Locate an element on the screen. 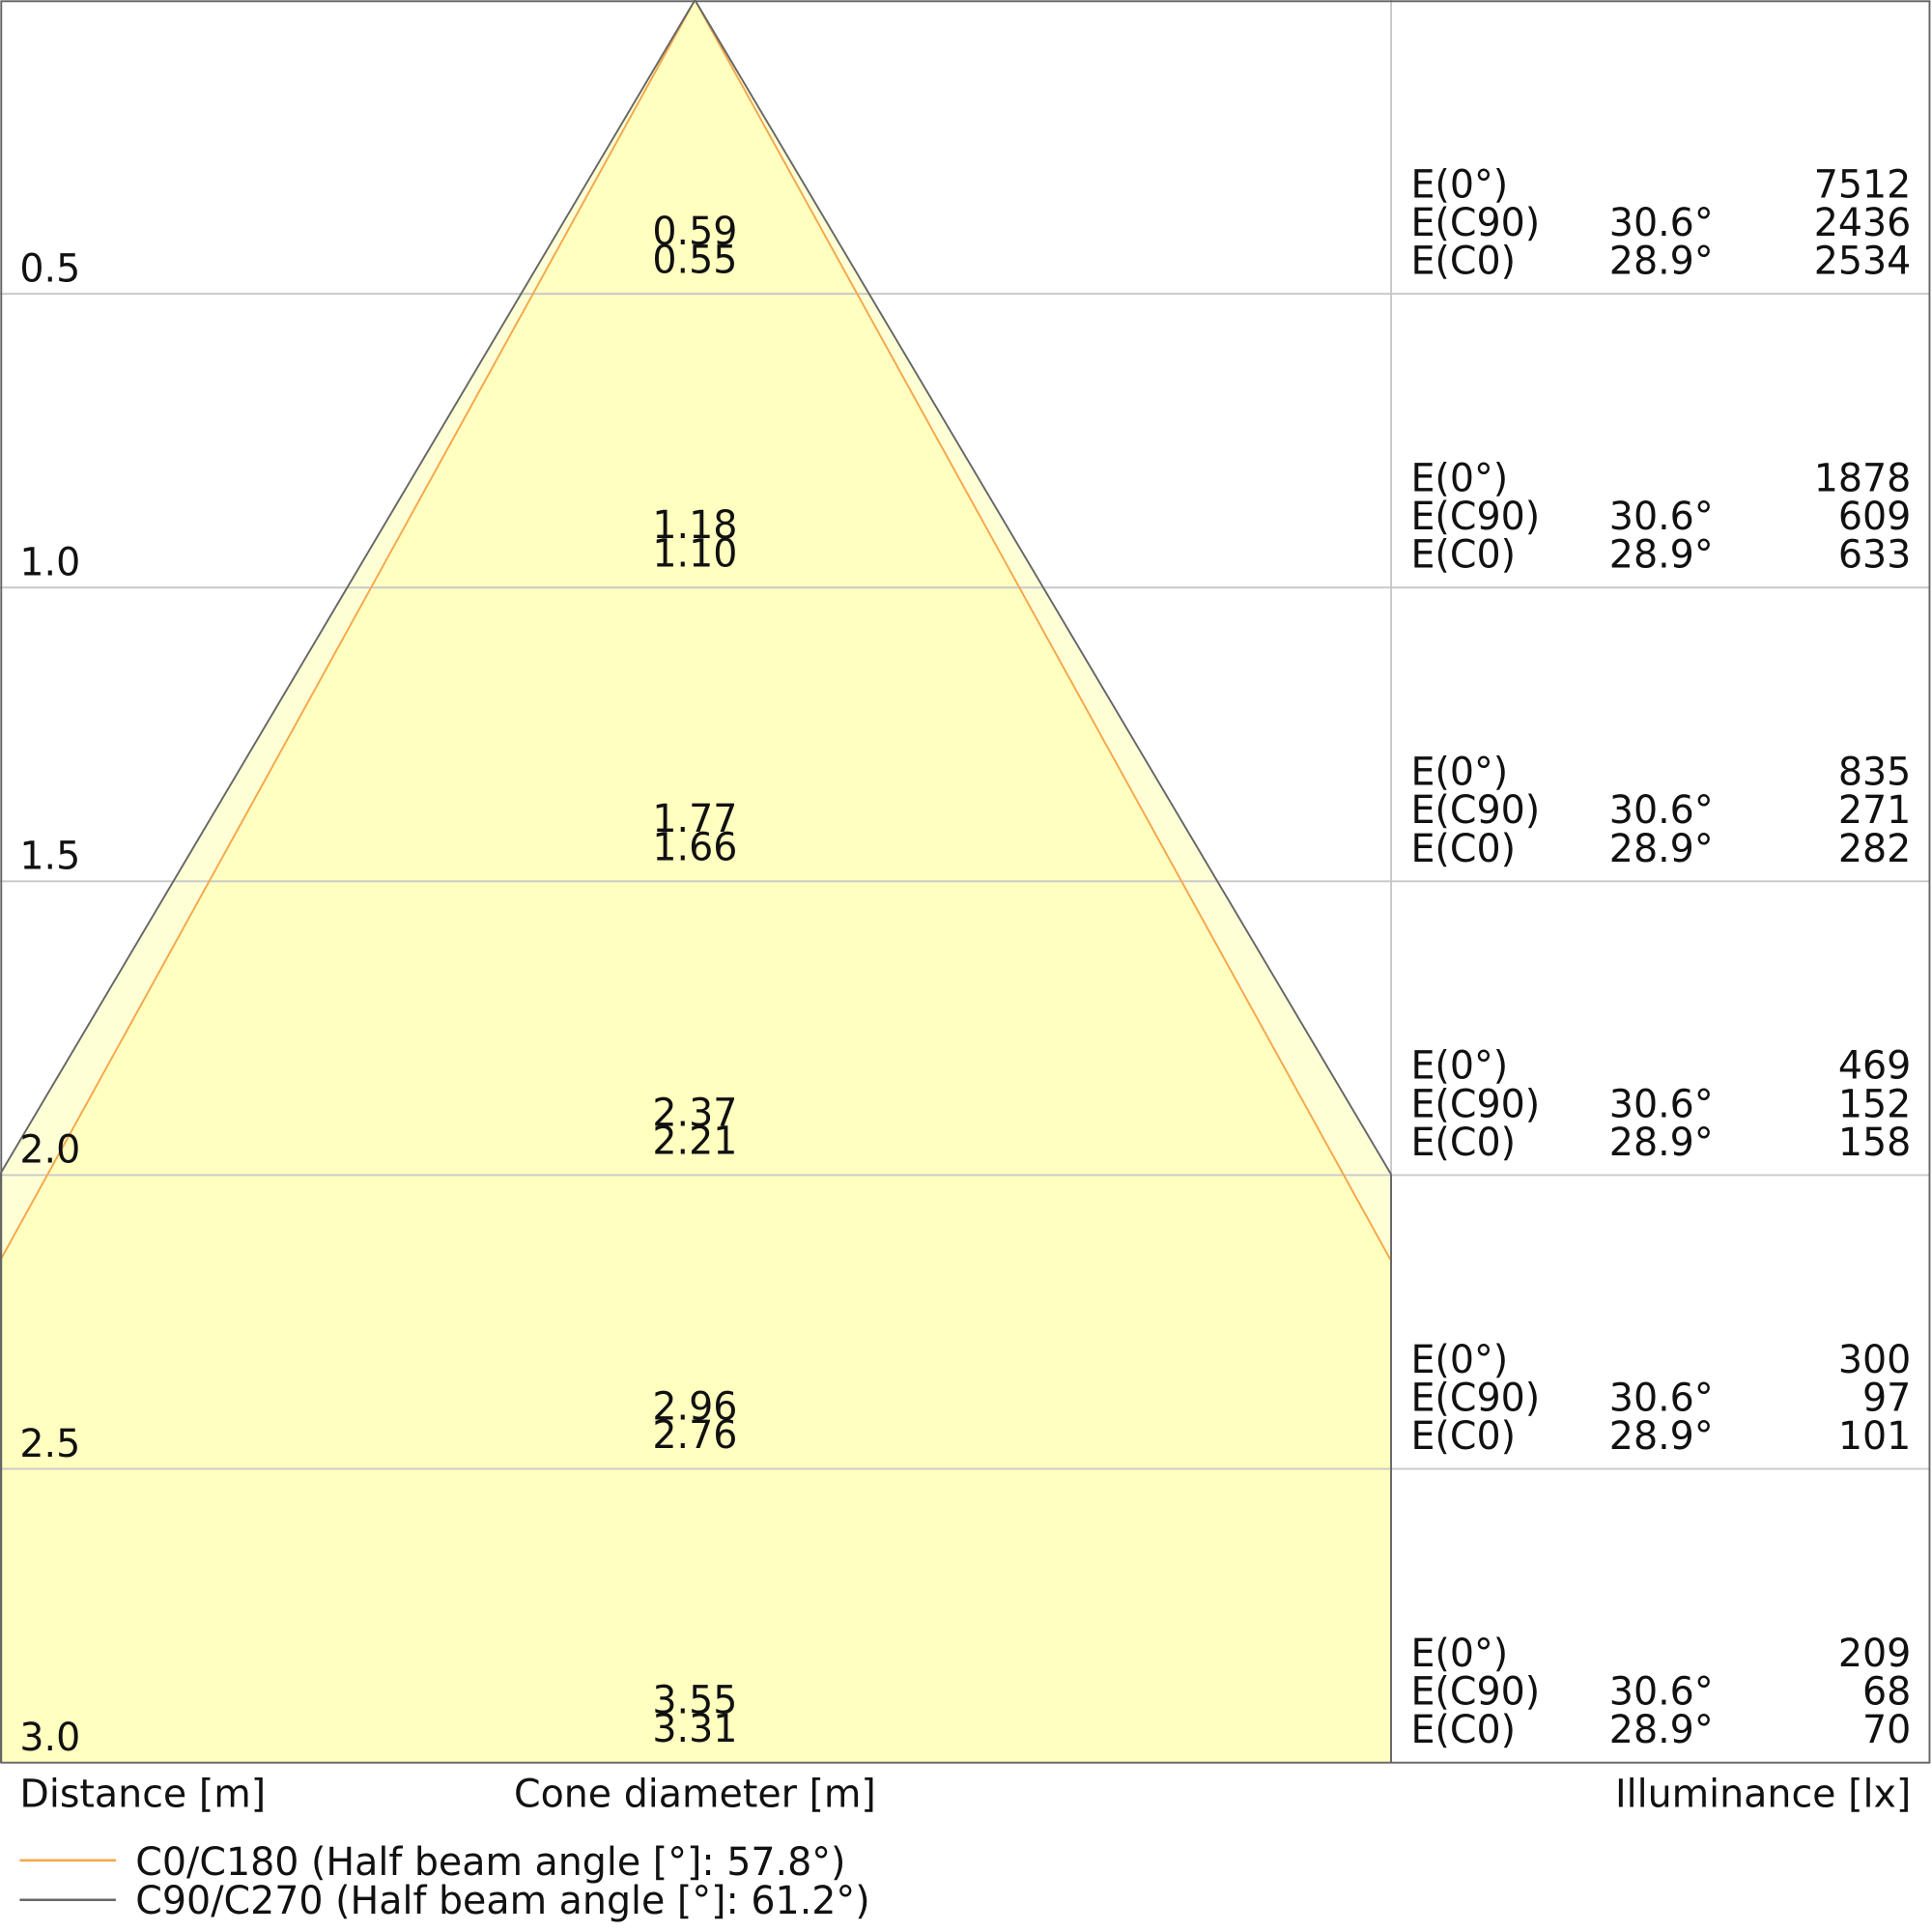  cone-diameter: 3.31 is located at coordinates (694, 1729).